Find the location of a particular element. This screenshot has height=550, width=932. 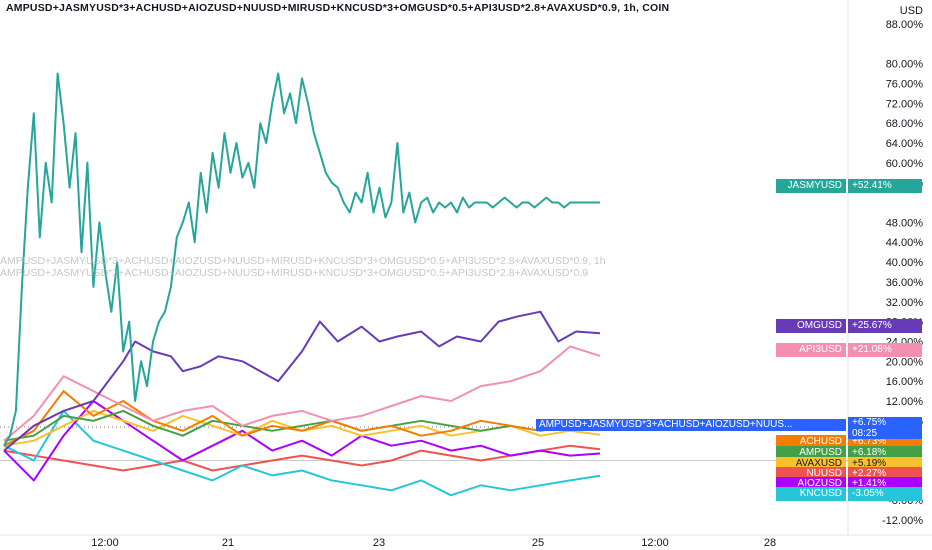

price-tag-omgusd: OMGUSD +25.67% is located at coordinates (461, 326).